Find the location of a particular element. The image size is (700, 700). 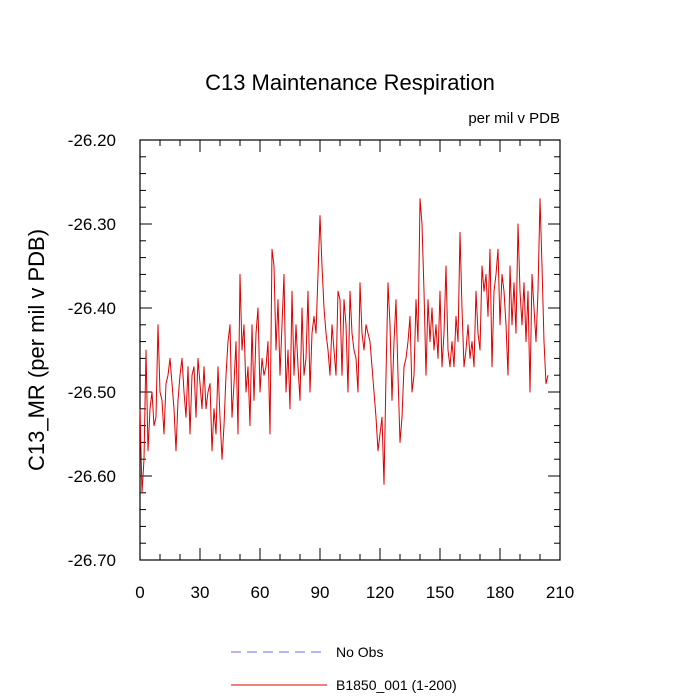

legend-label-no-obs: No Obs is located at coordinates (359, 652).